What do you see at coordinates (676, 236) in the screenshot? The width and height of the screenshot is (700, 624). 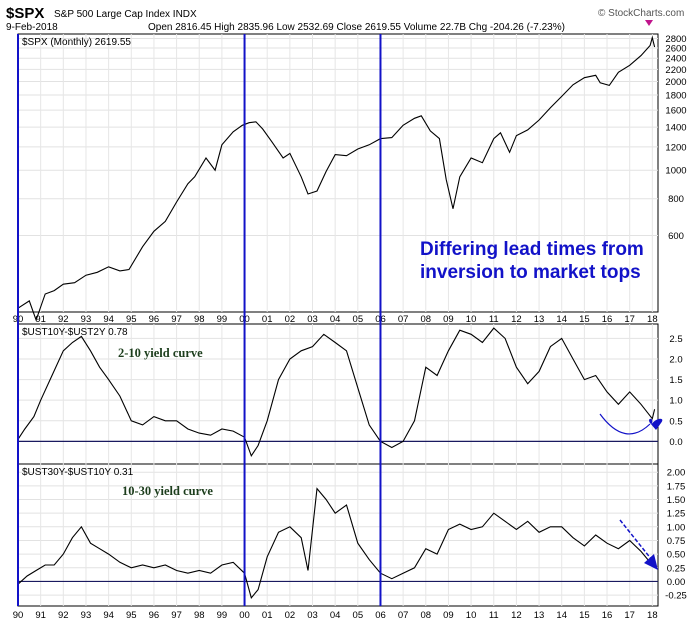 I see `y-tick-label: 600` at bounding box center [676, 236].